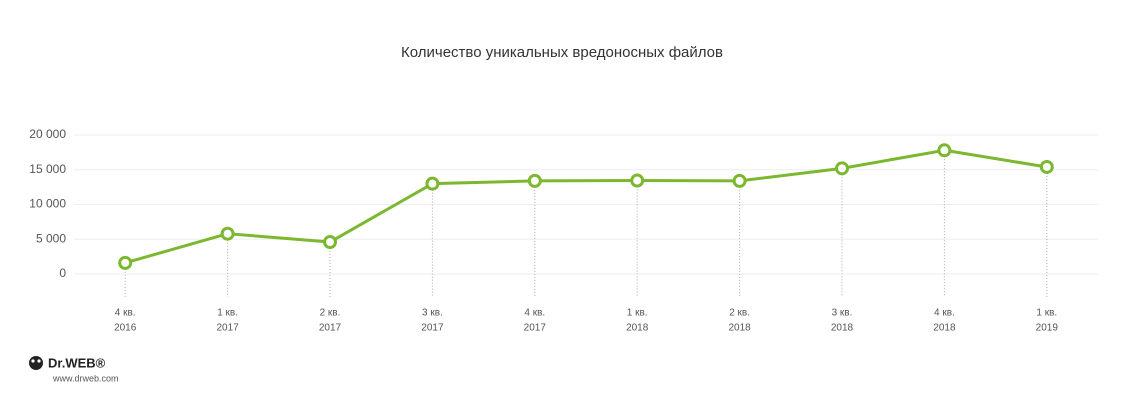 Image resolution: width=1124 pixels, height=400 pixels. I want to click on logo-brand: Dr.WEB®, so click(77, 362).